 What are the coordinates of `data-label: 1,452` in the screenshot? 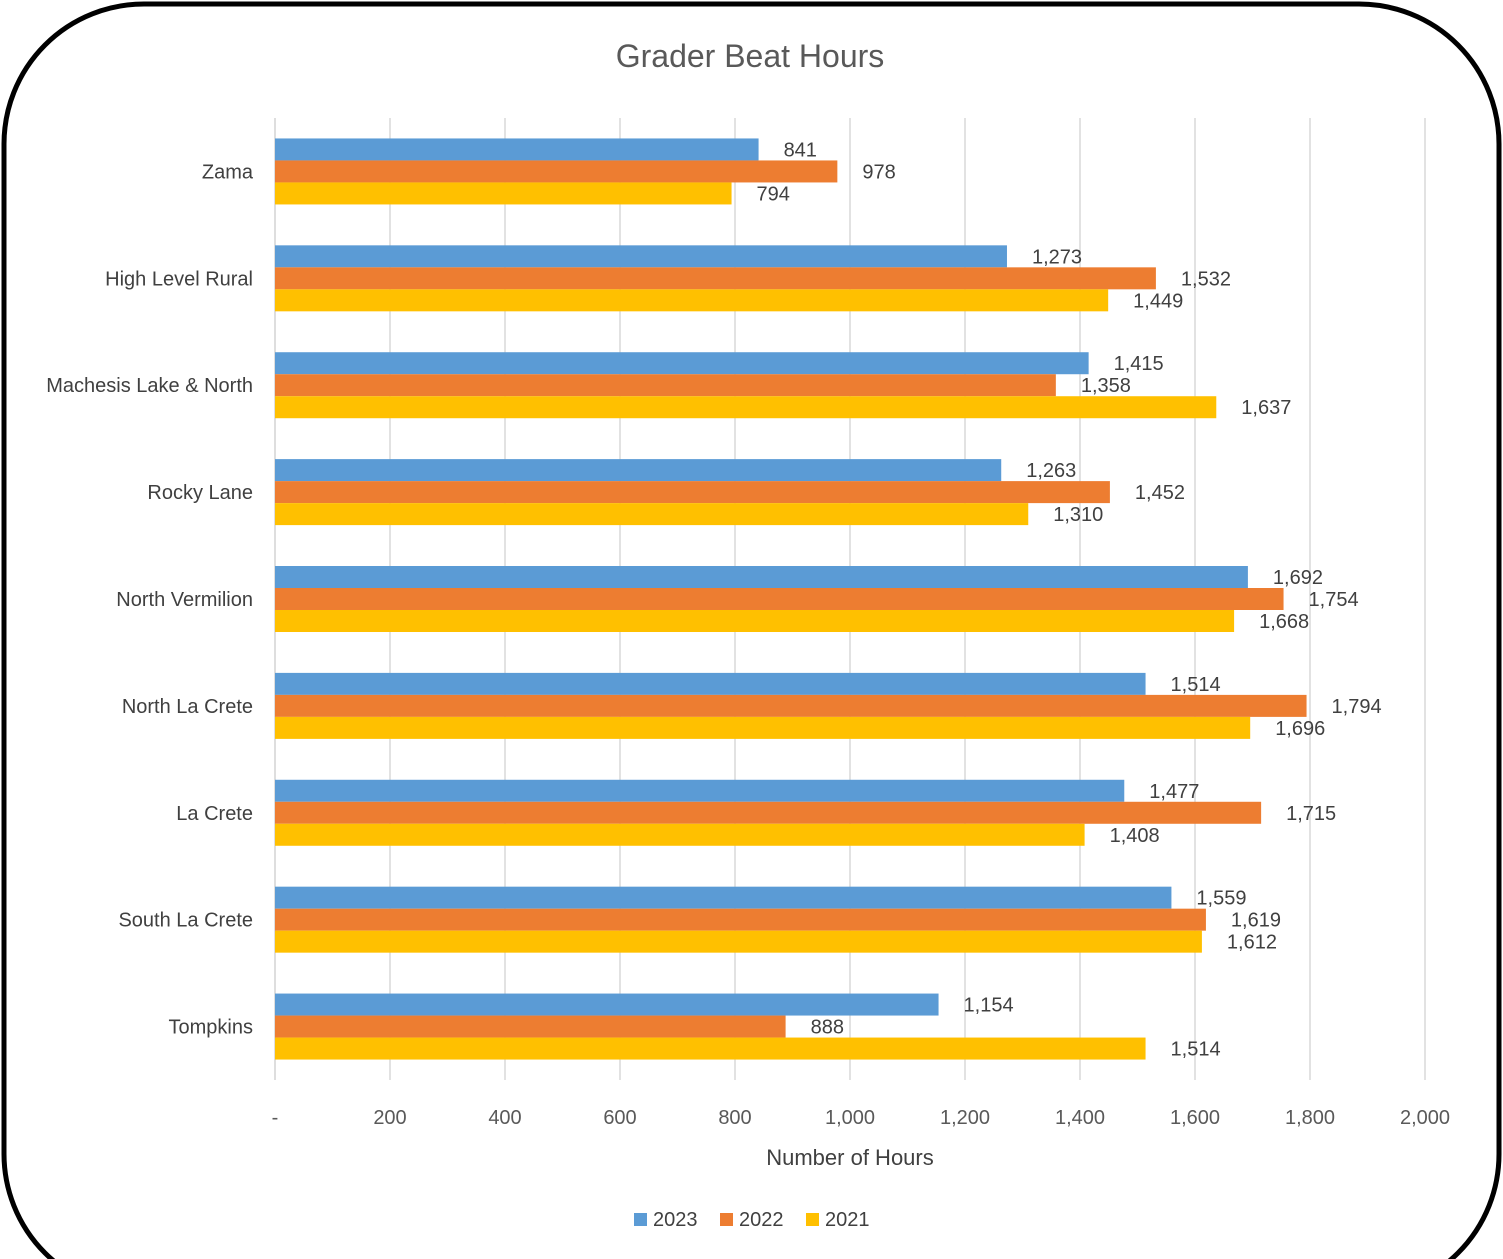 It's located at (1160, 493).